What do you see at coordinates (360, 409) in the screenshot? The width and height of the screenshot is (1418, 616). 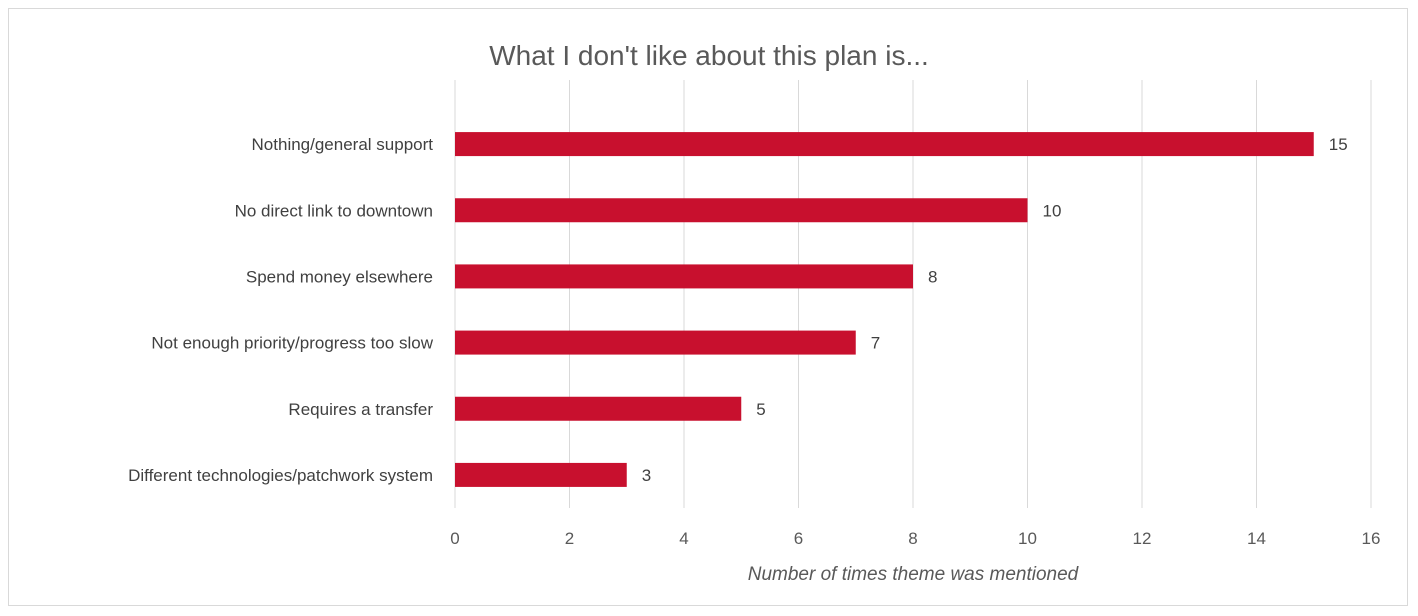 I see `category-label: Requires a transfer` at bounding box center [360, 409].